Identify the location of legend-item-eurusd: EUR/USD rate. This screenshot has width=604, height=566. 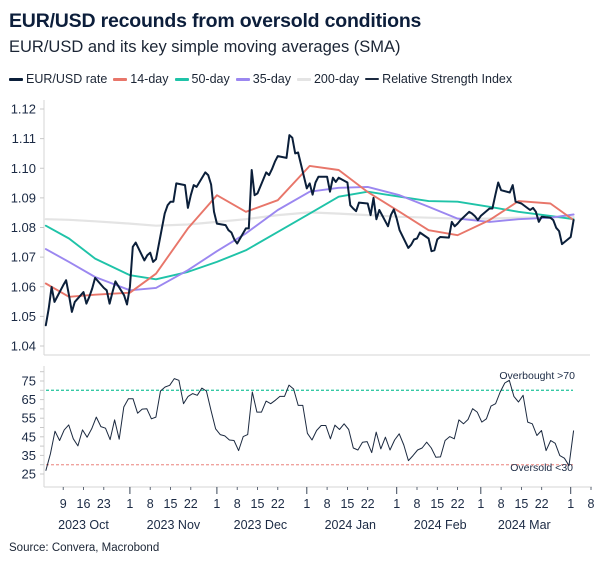
(58, 79).